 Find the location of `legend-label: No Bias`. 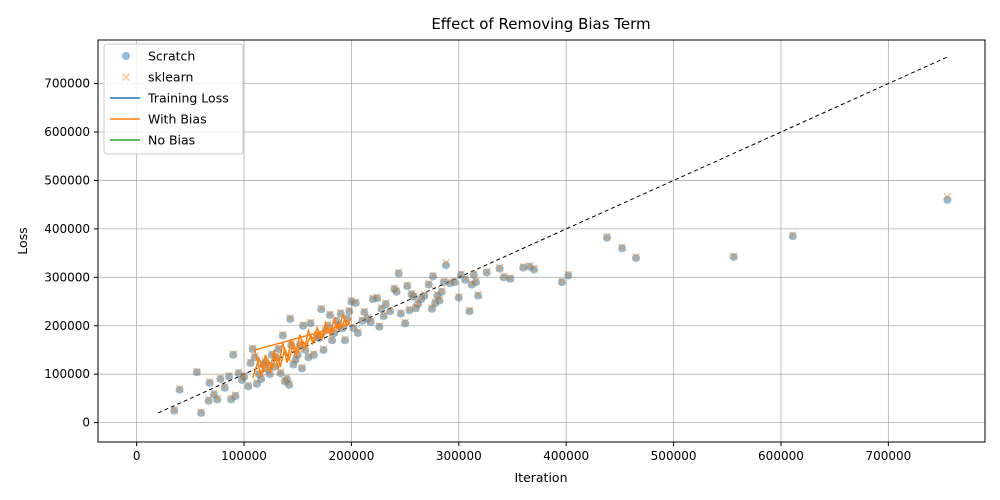

legend-label: No Bias is located at coordinates (171, 140).